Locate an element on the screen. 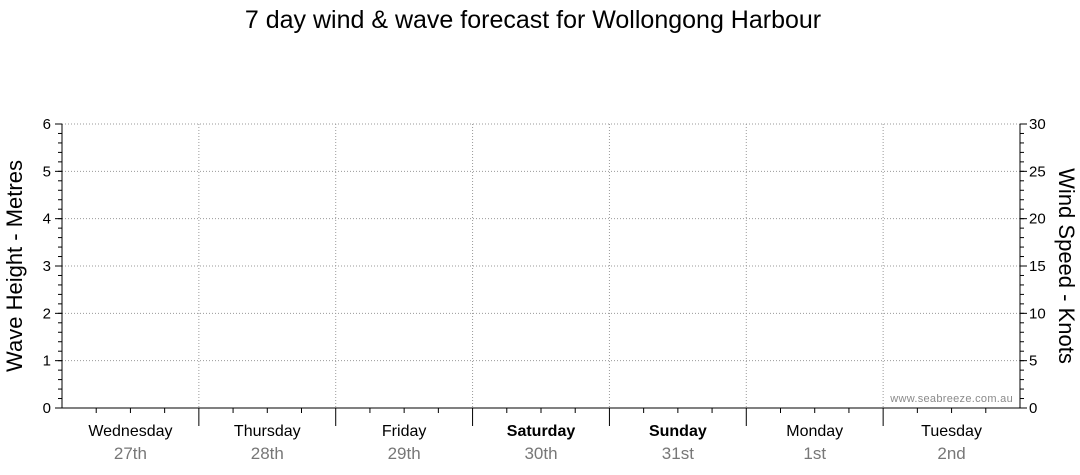 The height and width of the screenshot is (475, 1080). left-tick-label: 6 is located at coordinates (47, 124).